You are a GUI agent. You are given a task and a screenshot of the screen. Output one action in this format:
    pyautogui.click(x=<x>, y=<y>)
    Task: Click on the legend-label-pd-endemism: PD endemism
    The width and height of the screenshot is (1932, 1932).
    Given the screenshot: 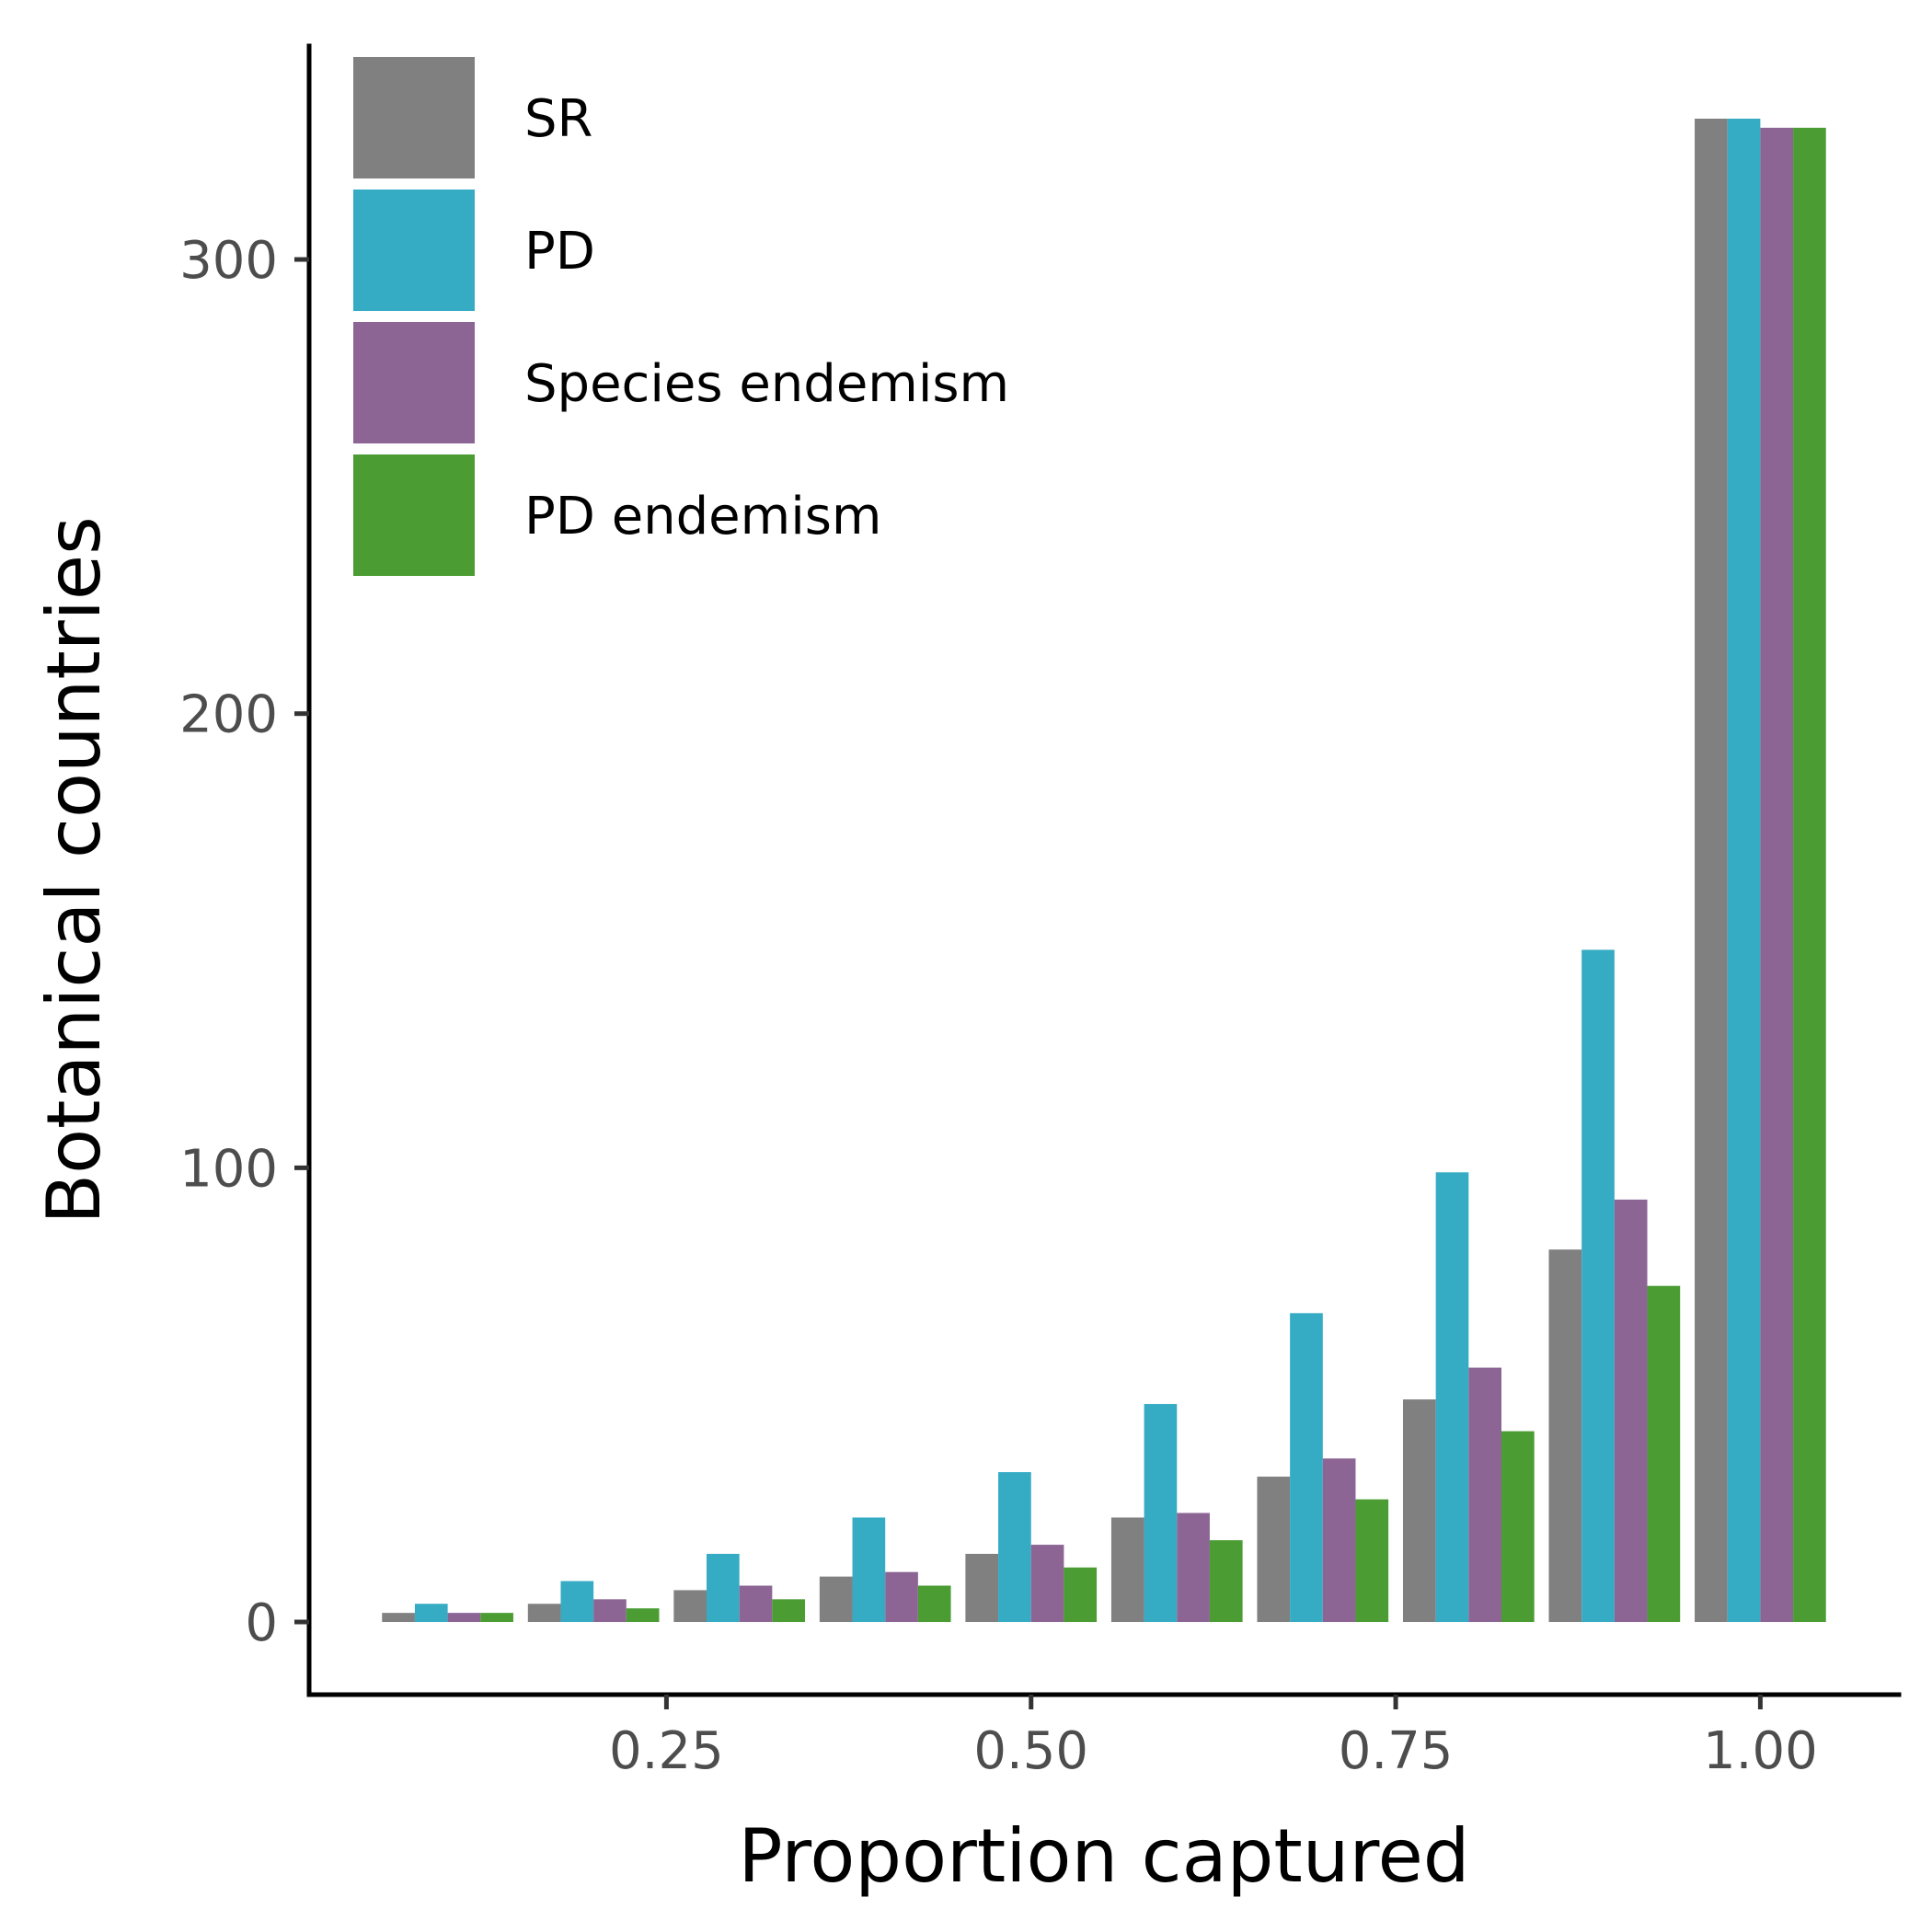 What is the action you would take?
    pyautogui.click(x=702, y=516)
    